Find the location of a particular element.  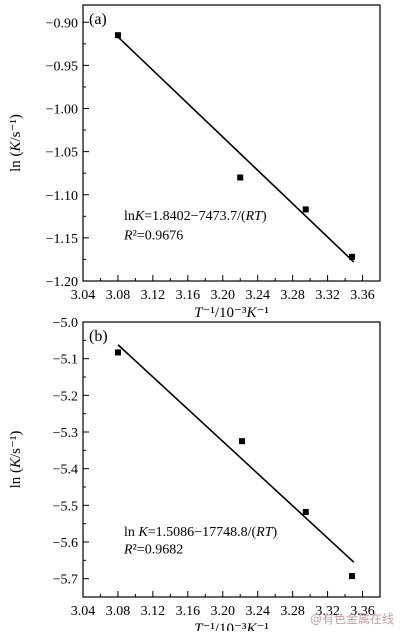

y-tick-label: −5.3 is located at coordinates (65, 433).